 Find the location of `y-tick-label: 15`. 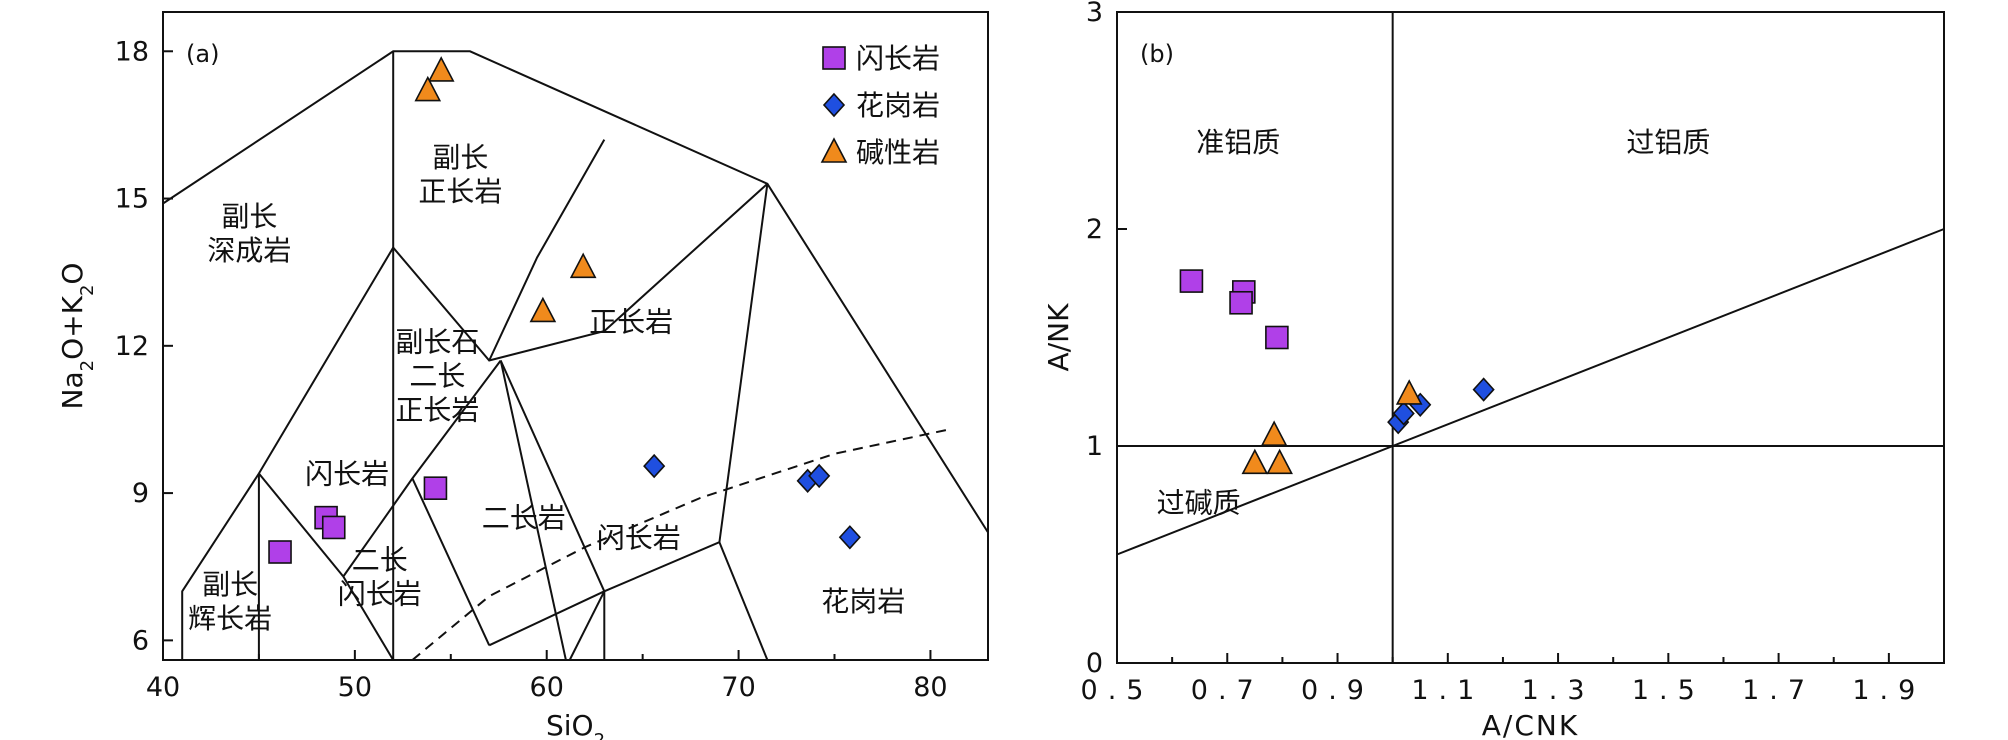

y-tick-label: 15 is located at coordinates (132, 199).